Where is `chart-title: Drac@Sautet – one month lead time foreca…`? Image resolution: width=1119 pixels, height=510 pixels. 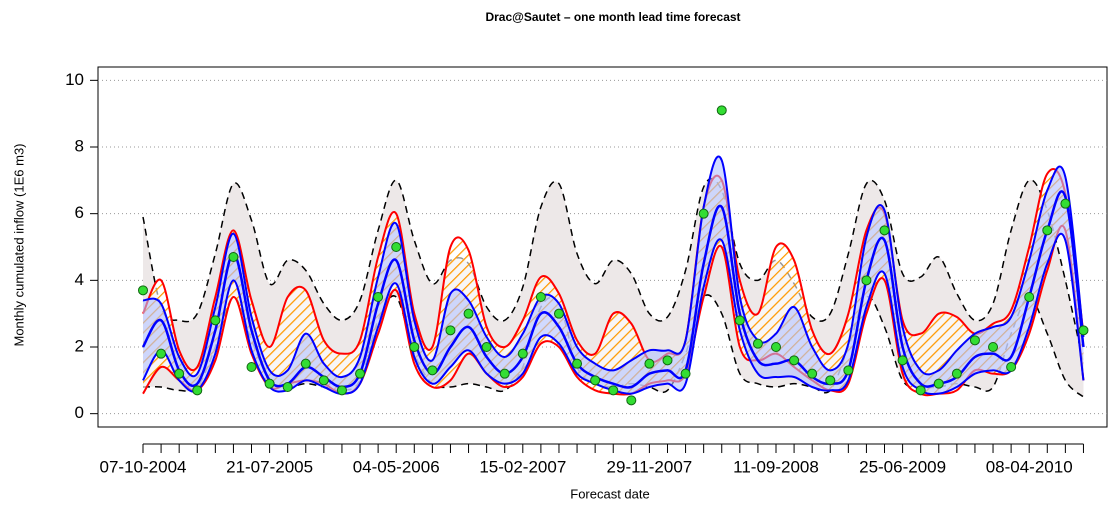 chart-title: Drac@Sautet – one month lead time foreca… is located at coordinates (612, 17).